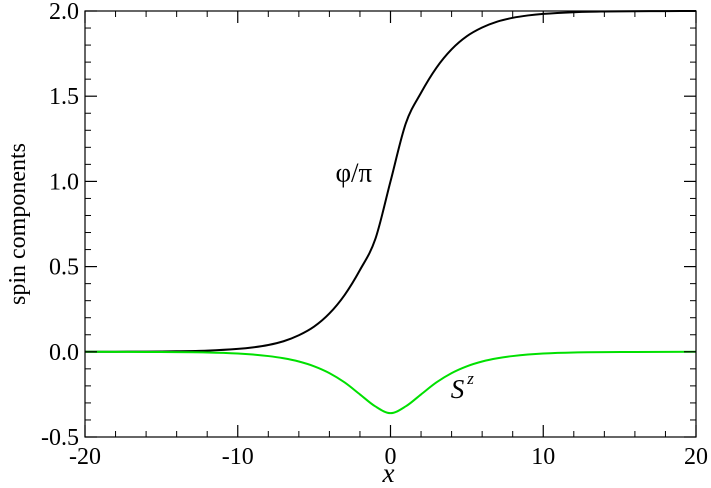 The height and width of the screenshot is (488, 711). Describe the element at coordinates (543, 457) in the screenshot. I see `x-tick-label: 10` at that location.